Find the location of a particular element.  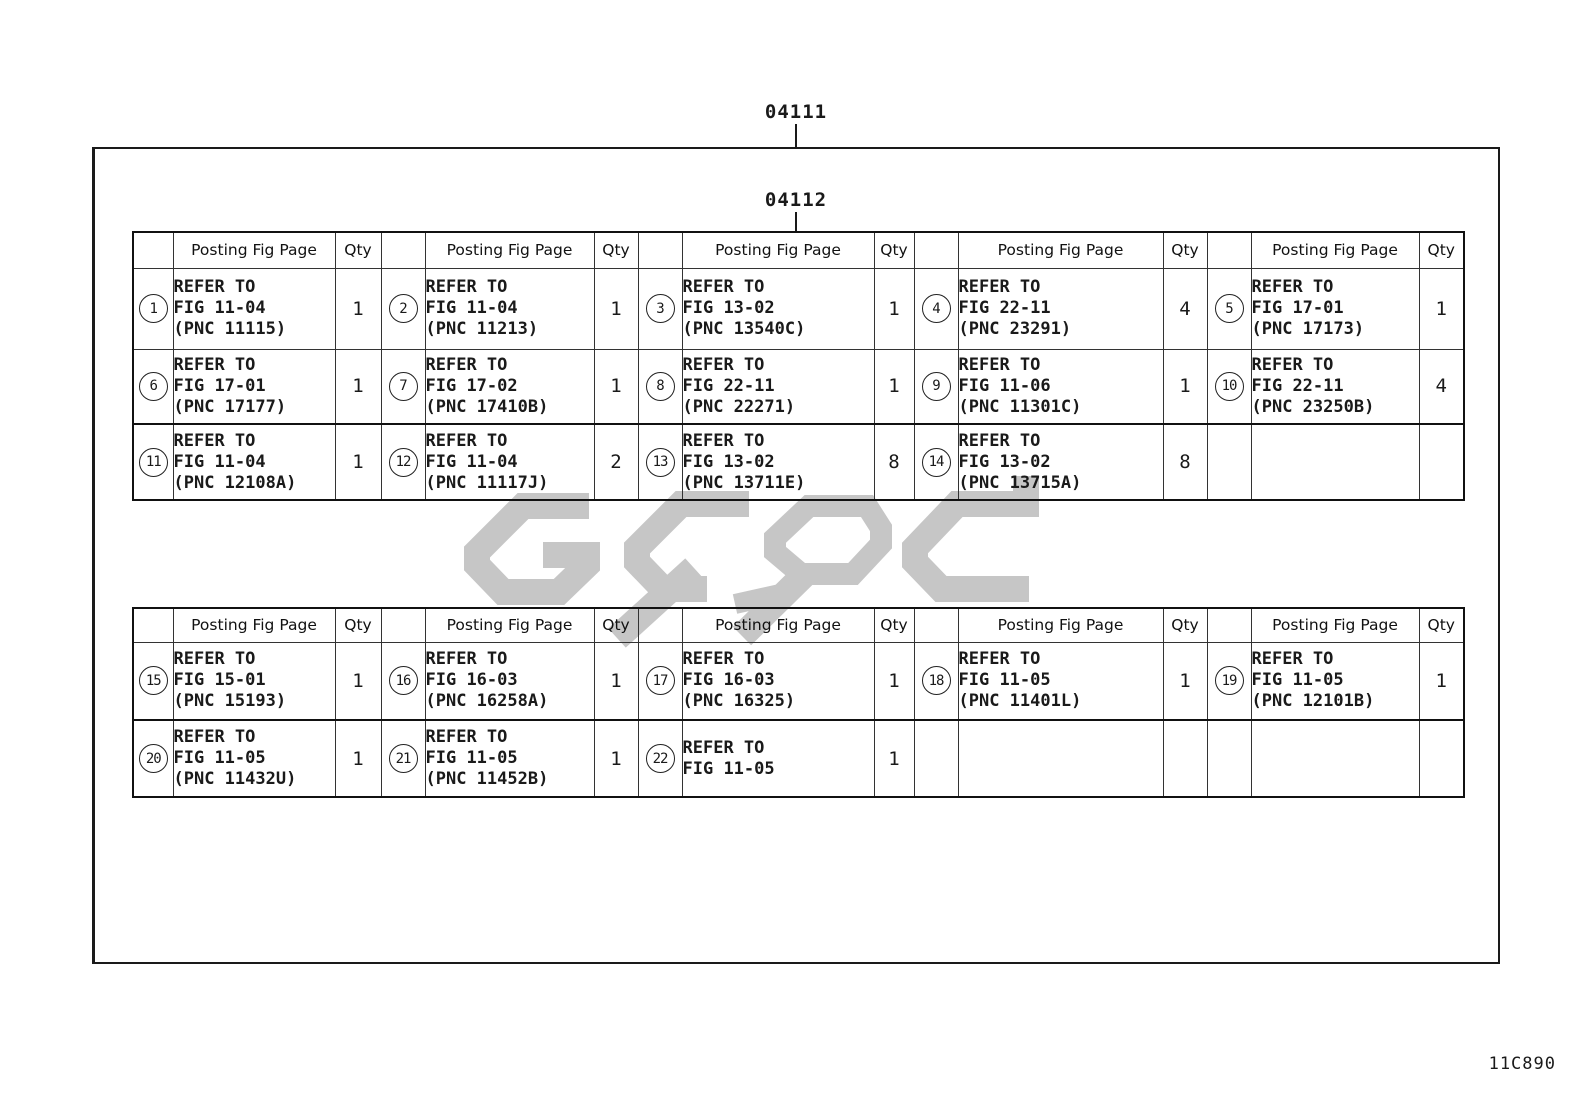

fig-ref-cell: REFER TO FIG 11-05 (PNC 11452B) is located at coordinates (509, 758).